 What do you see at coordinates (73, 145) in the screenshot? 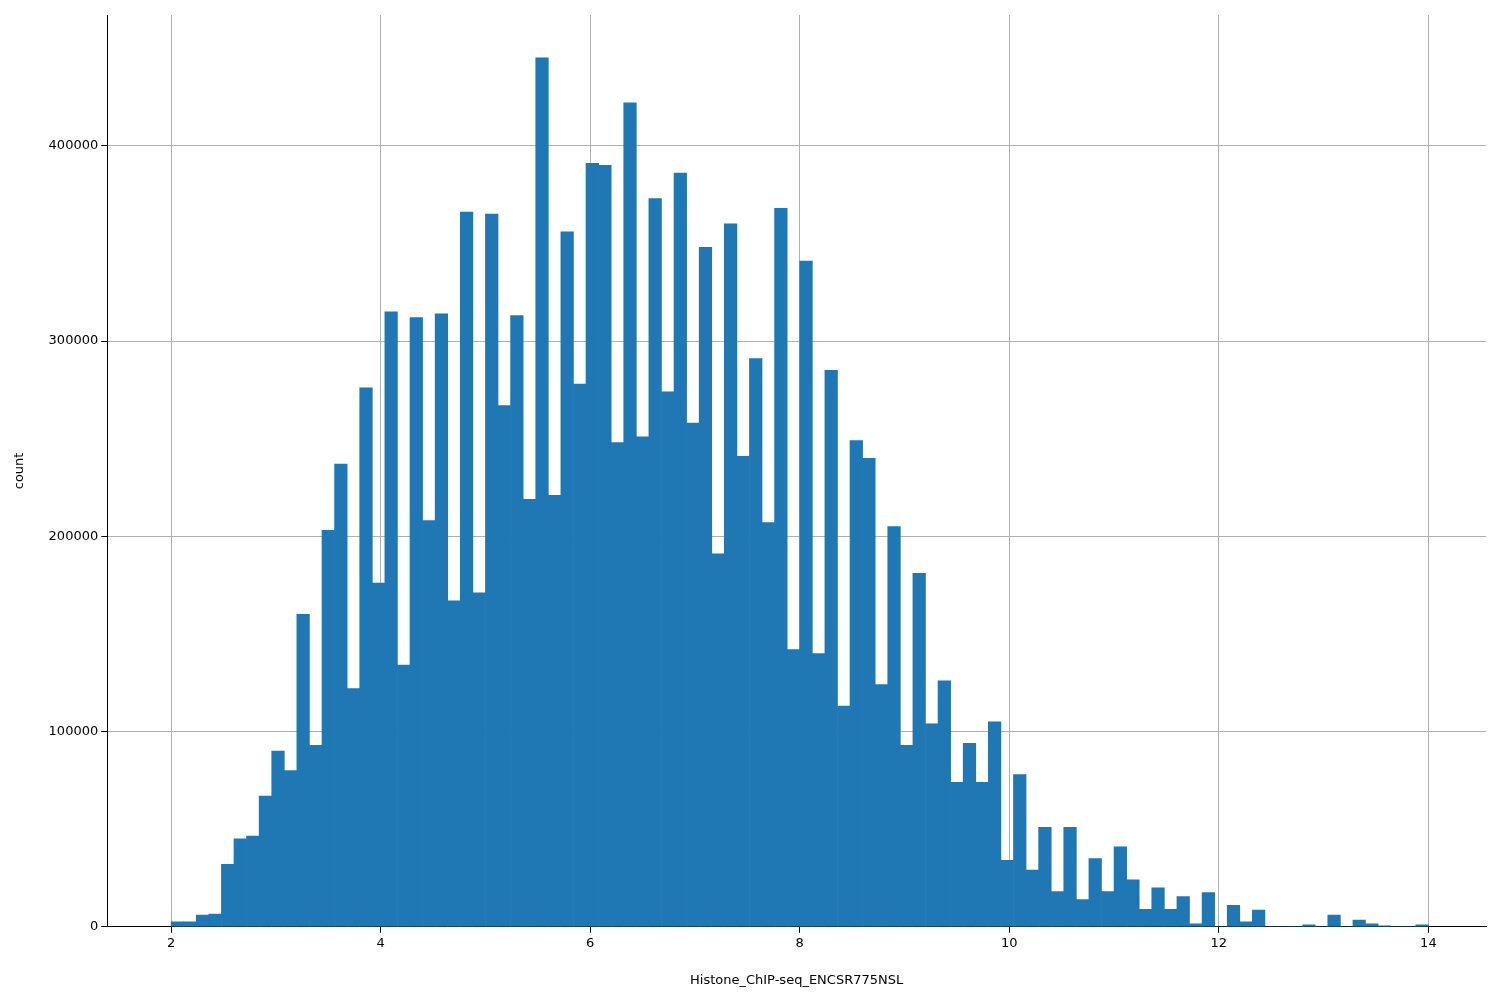
I see `y-tick-label: 400000` at bounding box center [73, 145].